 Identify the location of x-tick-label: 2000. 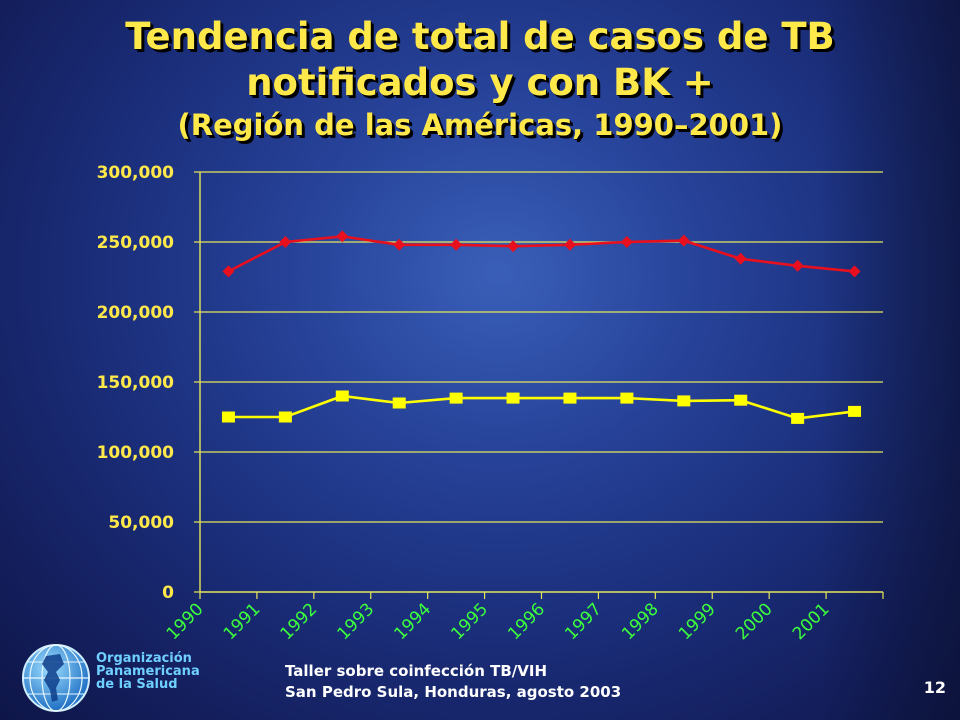
(754, 621).